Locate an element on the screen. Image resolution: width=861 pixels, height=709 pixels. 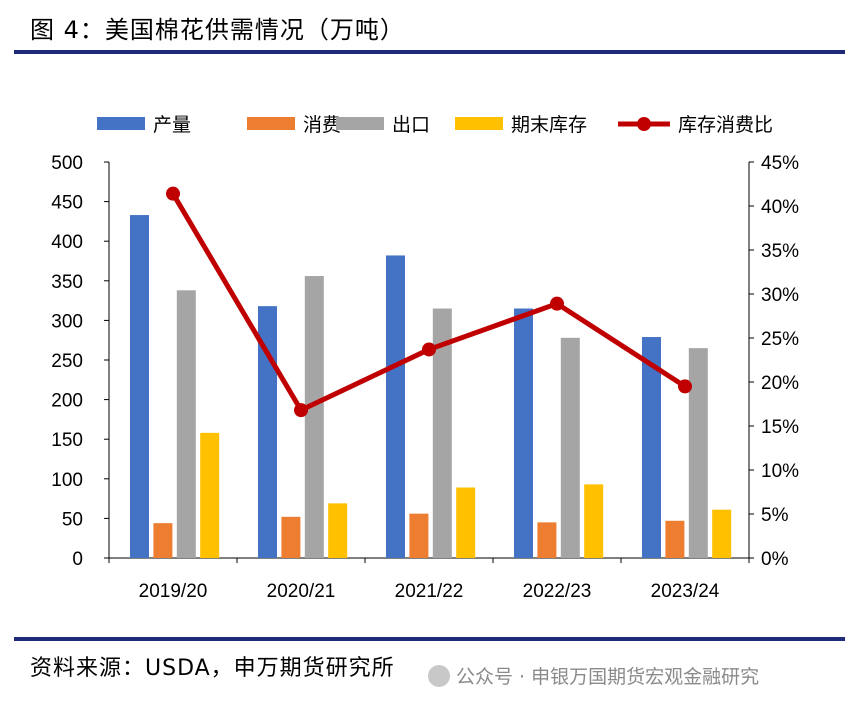
wechat-logo-icon is located at coordinates (439, 676).